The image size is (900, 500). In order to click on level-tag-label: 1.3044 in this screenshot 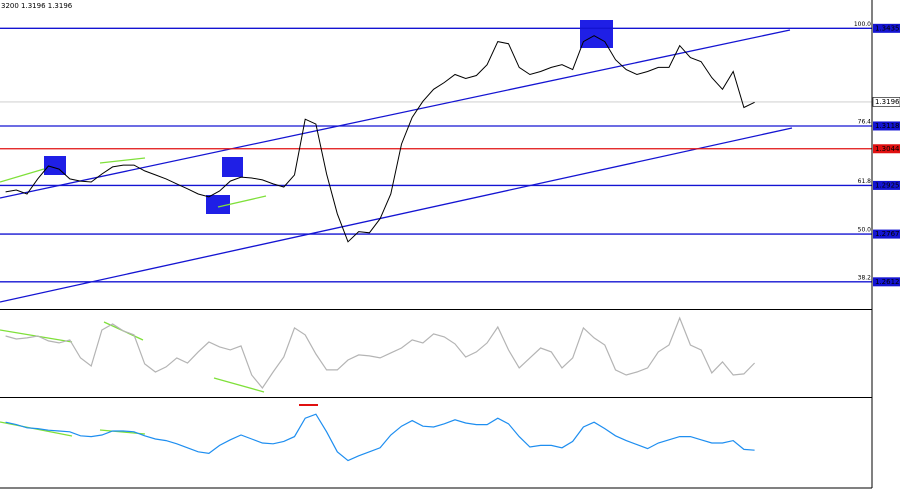, I will do `click(887, 149)`.